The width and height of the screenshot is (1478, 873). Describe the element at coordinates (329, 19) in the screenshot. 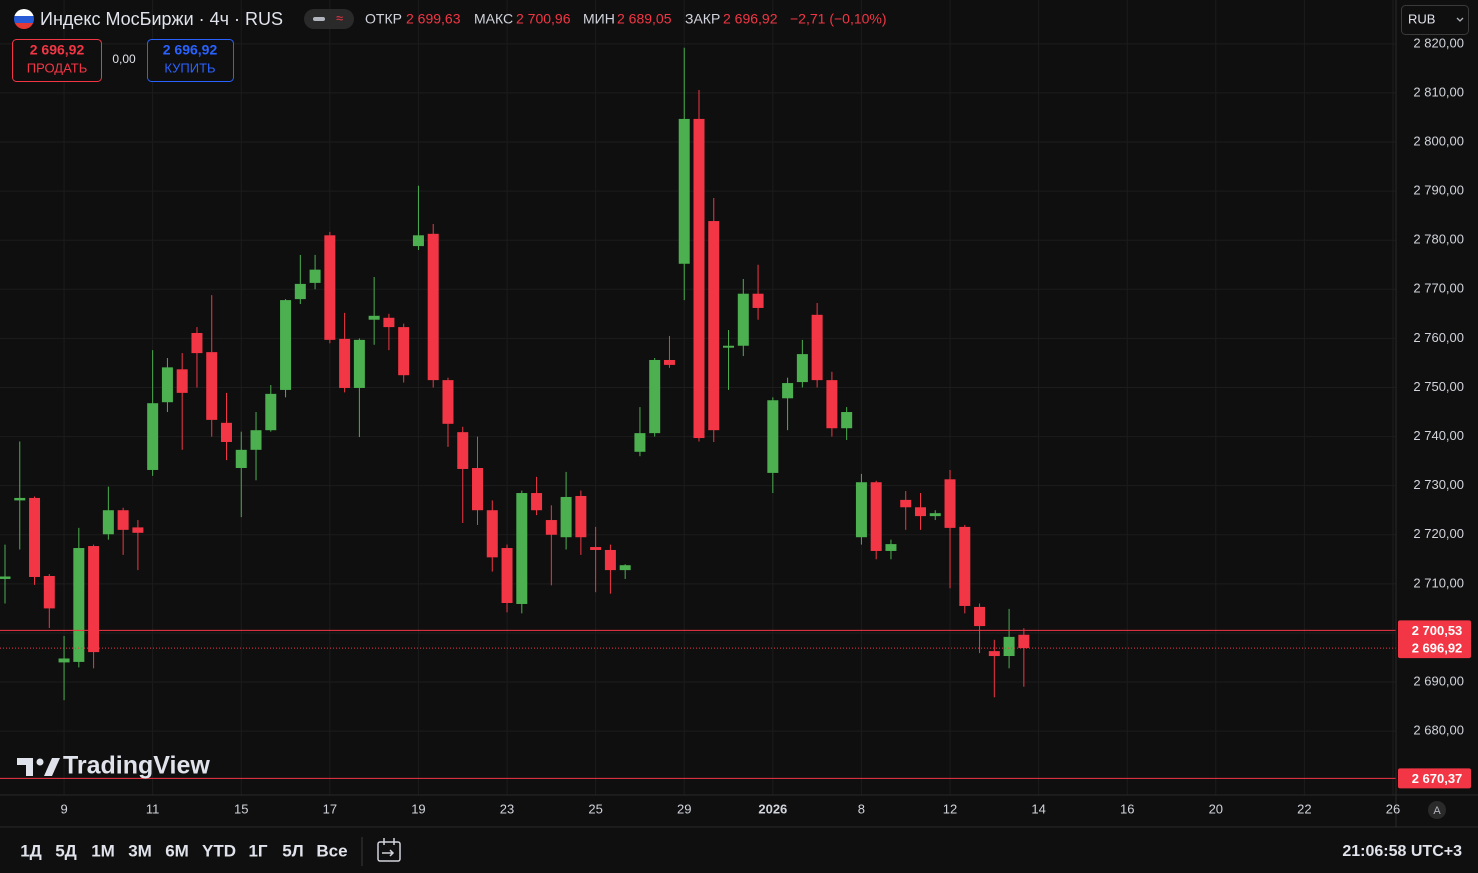

I see `status-pill` at that location.